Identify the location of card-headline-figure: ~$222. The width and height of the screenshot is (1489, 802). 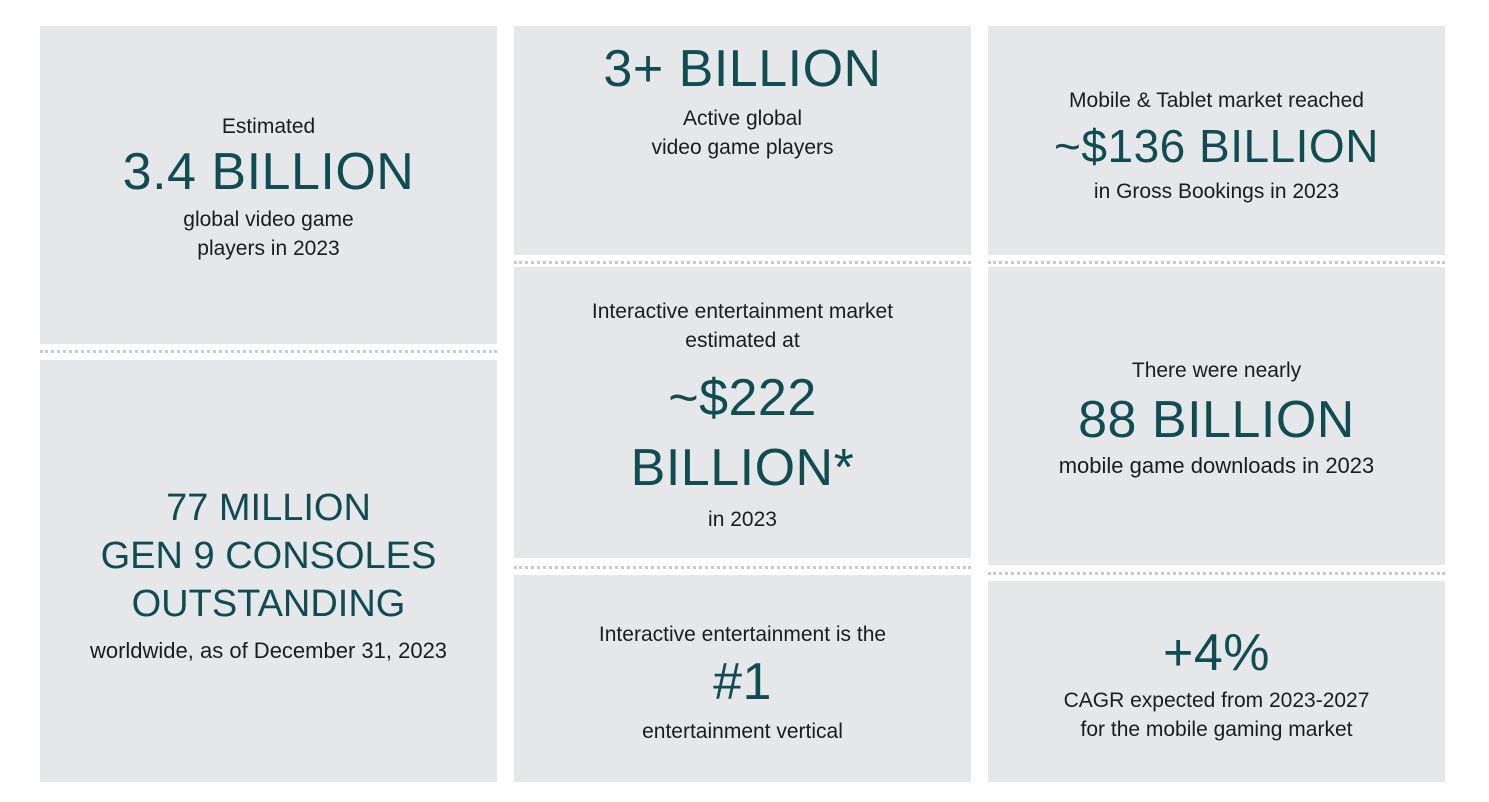
(742, 398).